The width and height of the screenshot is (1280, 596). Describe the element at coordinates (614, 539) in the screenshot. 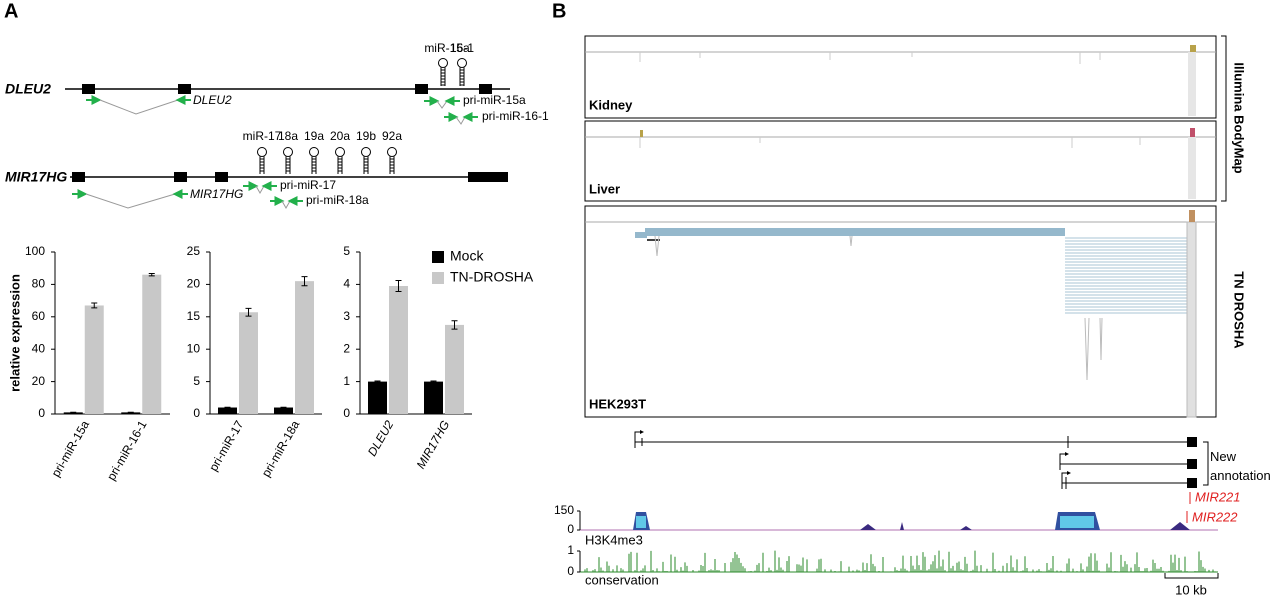

I see `track-label: H3K4me3` at that location.